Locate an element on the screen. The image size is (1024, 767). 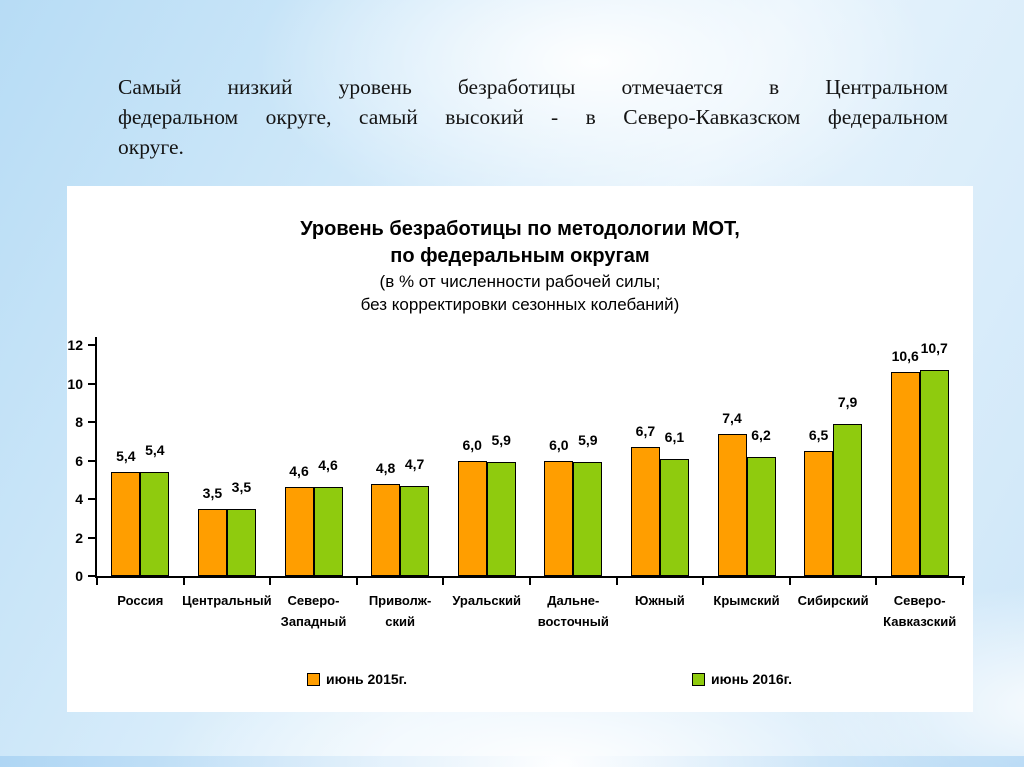
bar-value-label: 6,7 is located at coordinates (645, 431).